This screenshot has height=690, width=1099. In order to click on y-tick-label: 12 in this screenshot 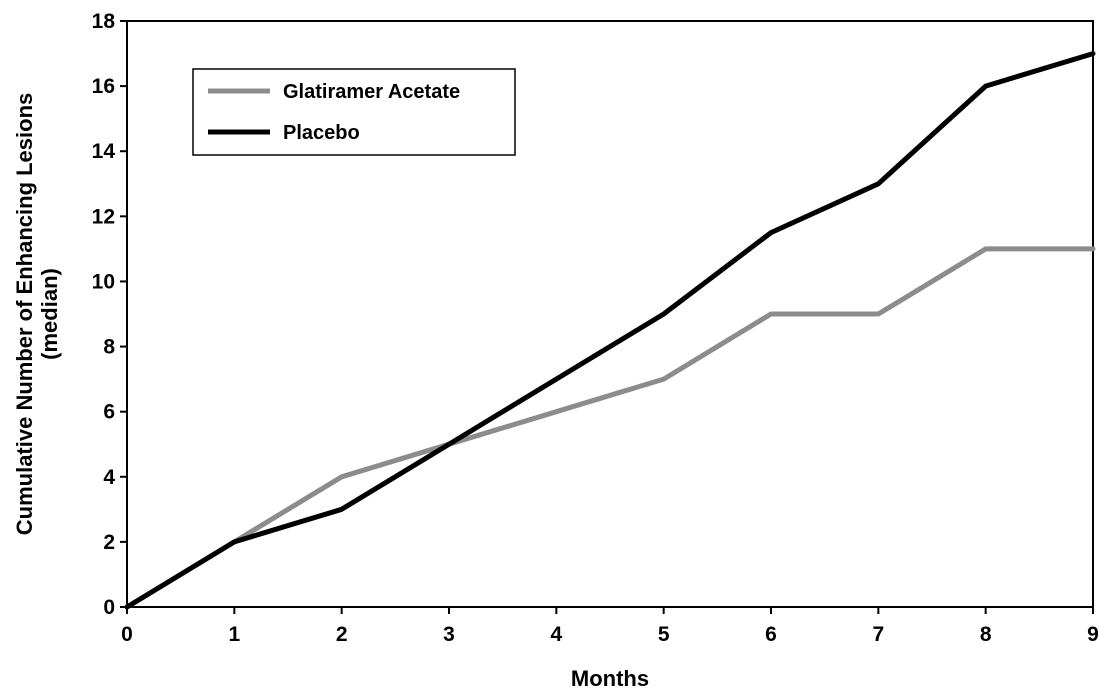, I will do `click(103, 216)`.